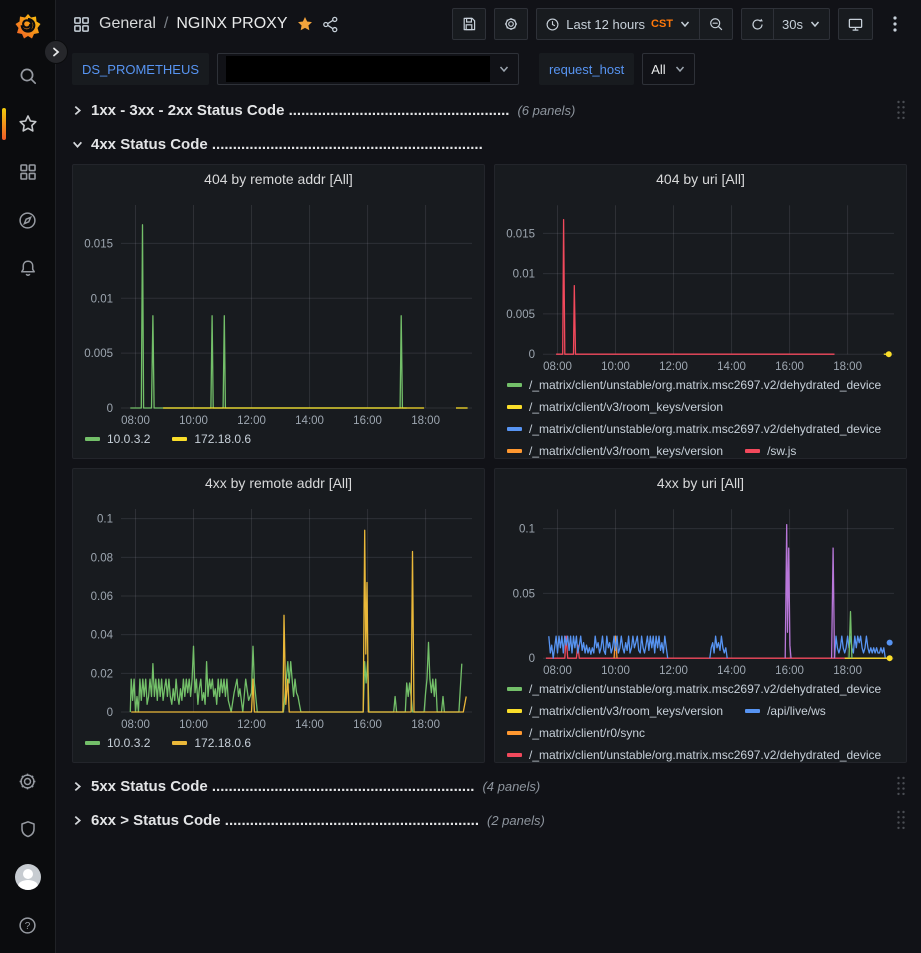  I want to click on refresh-button, so click(757, 24).